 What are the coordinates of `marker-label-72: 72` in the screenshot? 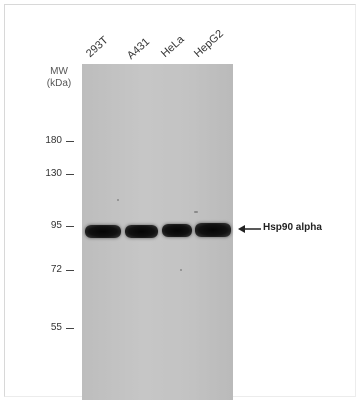 It's located at (56, 269).